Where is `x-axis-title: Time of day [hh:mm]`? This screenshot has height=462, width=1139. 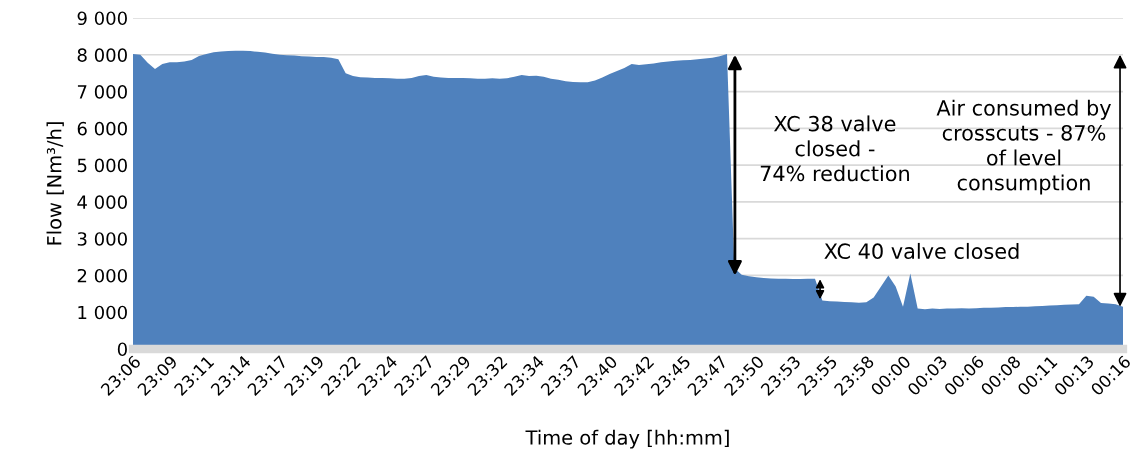 x-axis-title: Time of day [hh:mm] is located at coordinates (627, 439).